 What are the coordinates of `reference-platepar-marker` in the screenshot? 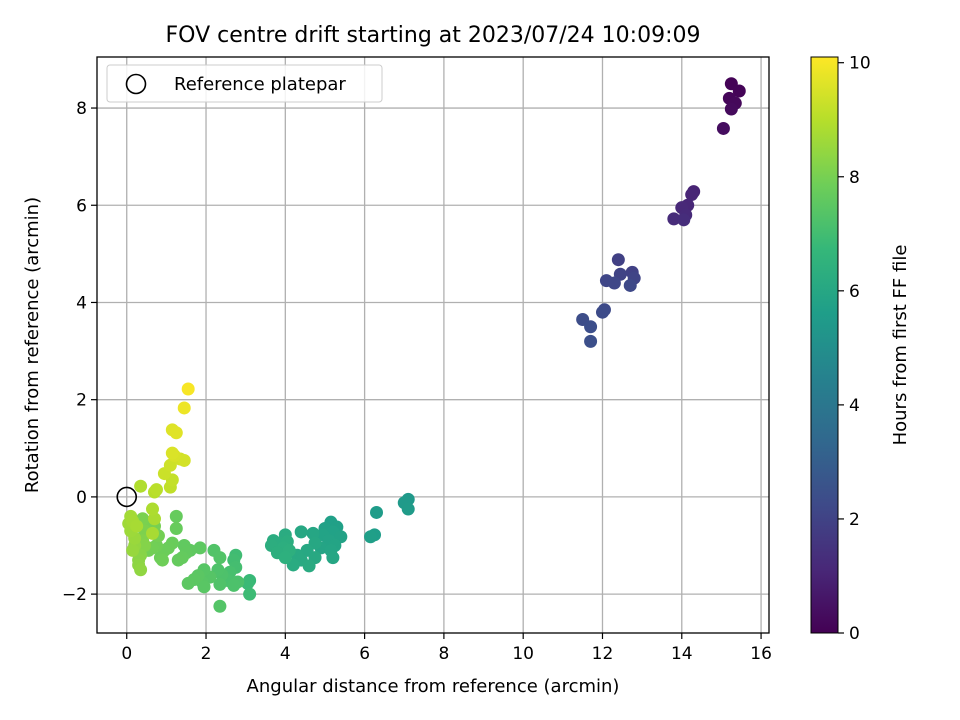 It's located at (127, 497).